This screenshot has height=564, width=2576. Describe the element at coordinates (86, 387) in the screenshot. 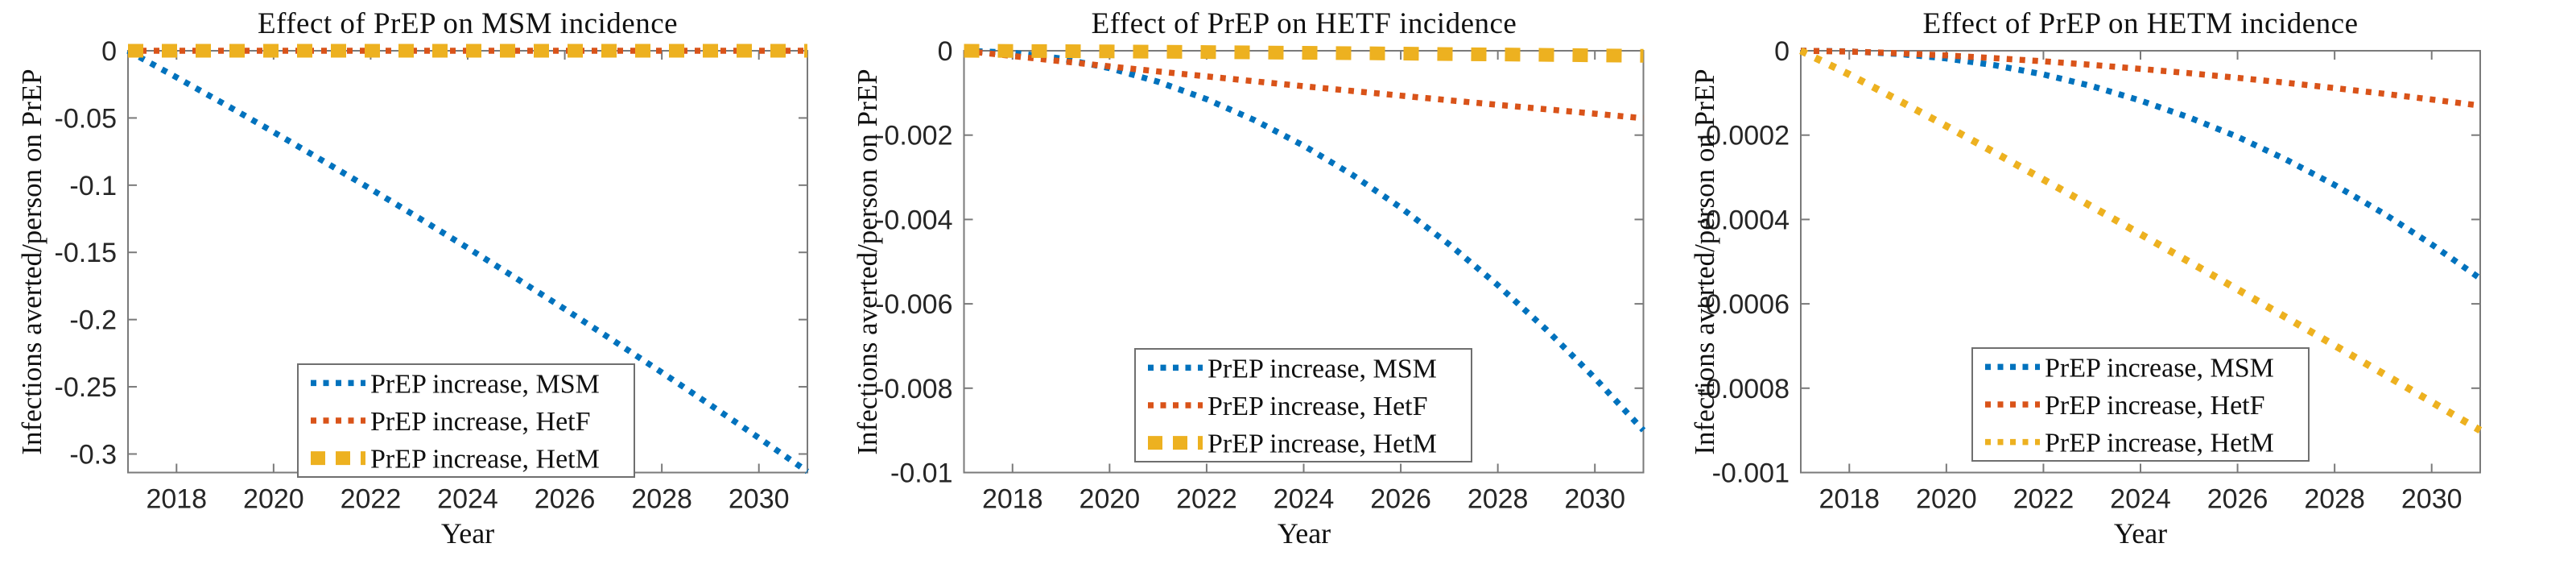

I see `y-tick-label: -0.25` at that location.